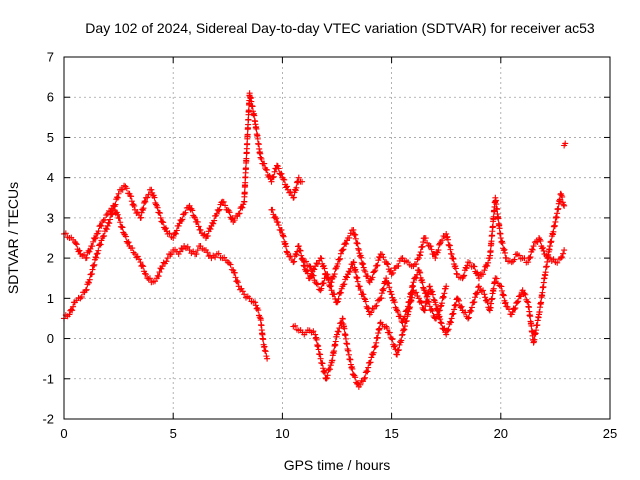  What do you see at coordinates (48, 419) in the screenshot?
I see `y-tick-label: -2` at bounding box center [48, 419].